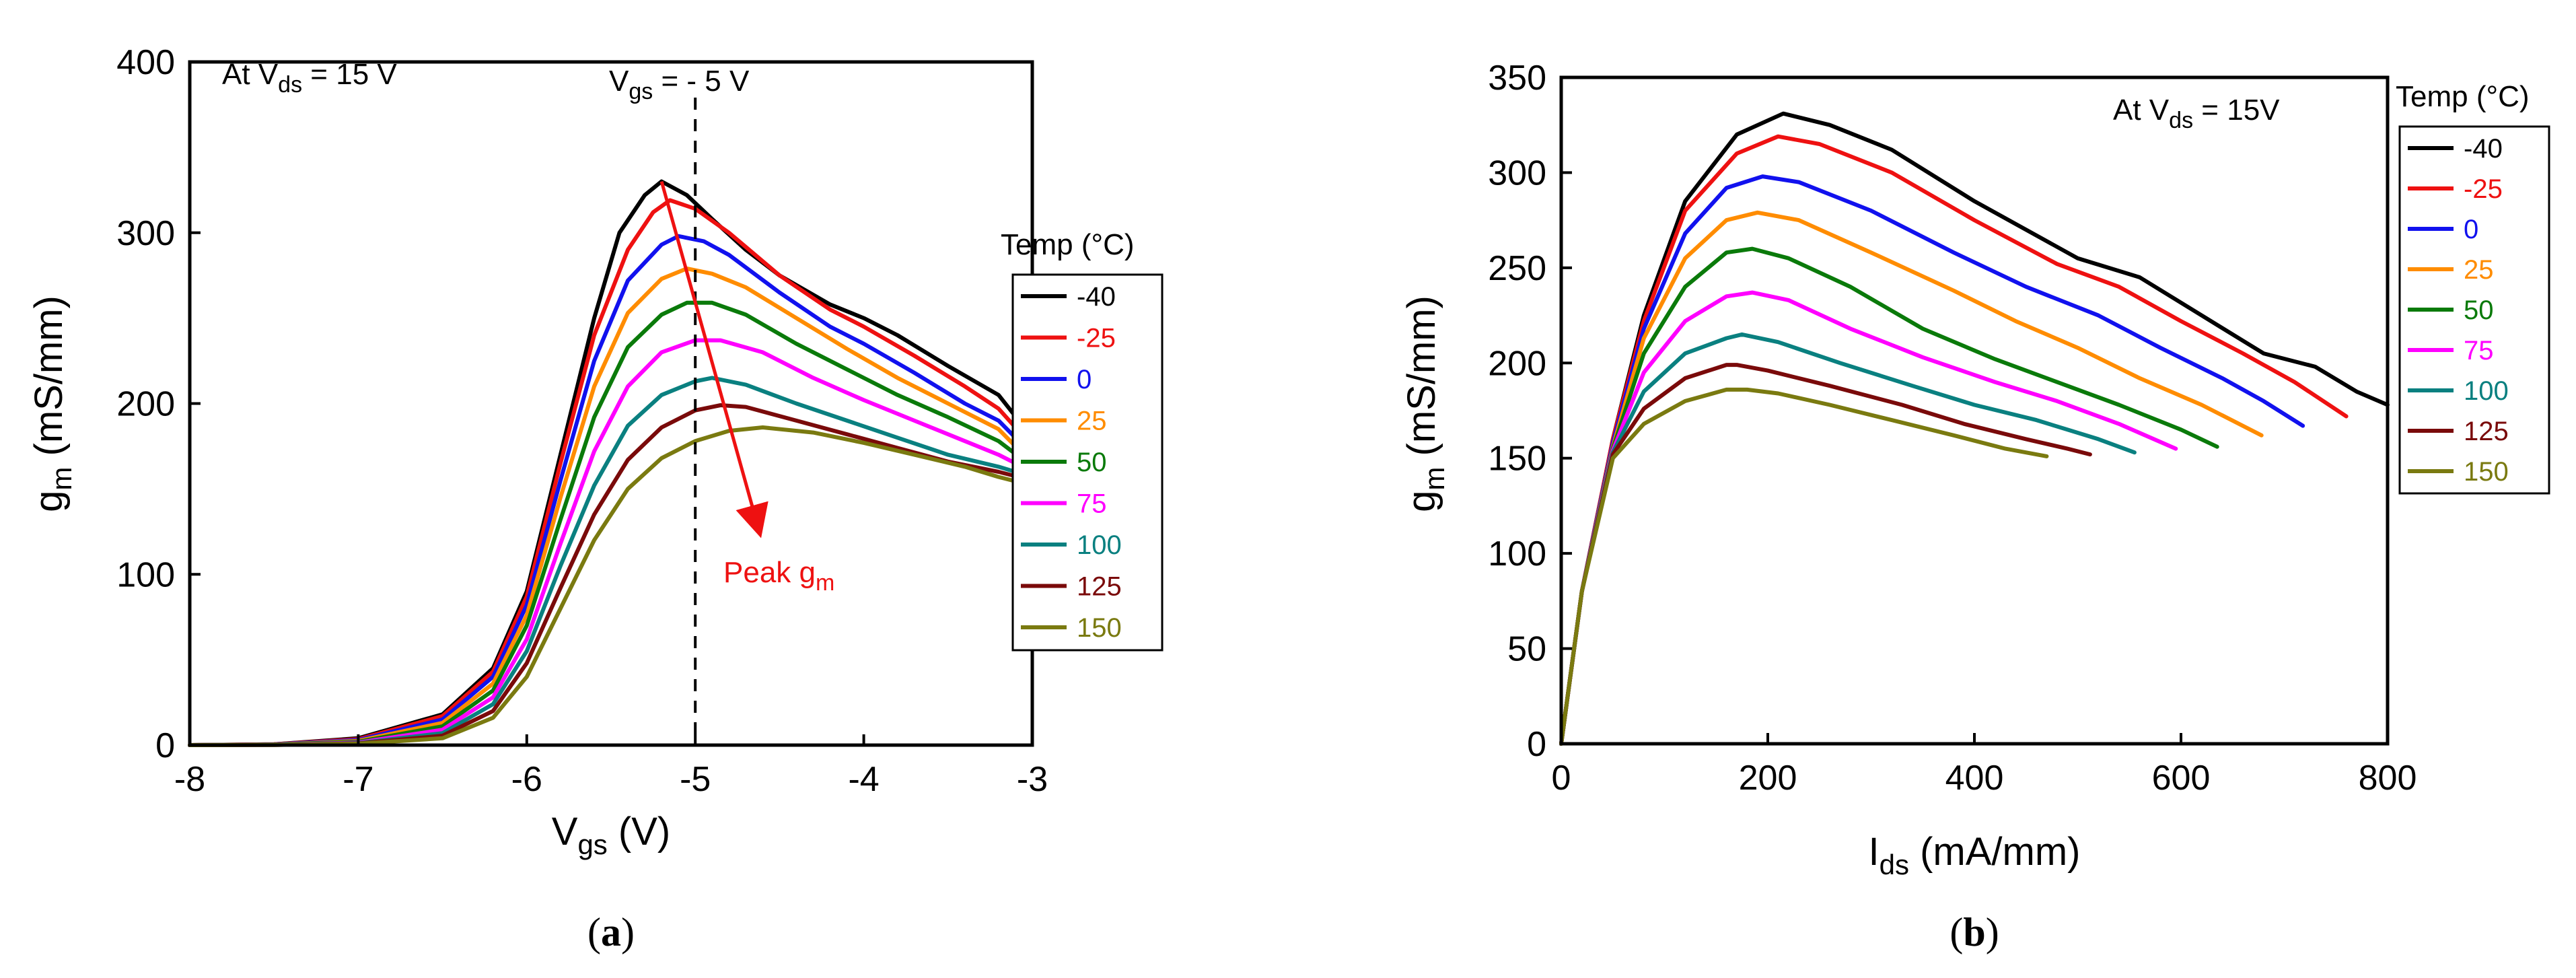 The width and height of the screenshot is (2576, 978). I want to click on x-tick-label: -3, so click(1032, 779).